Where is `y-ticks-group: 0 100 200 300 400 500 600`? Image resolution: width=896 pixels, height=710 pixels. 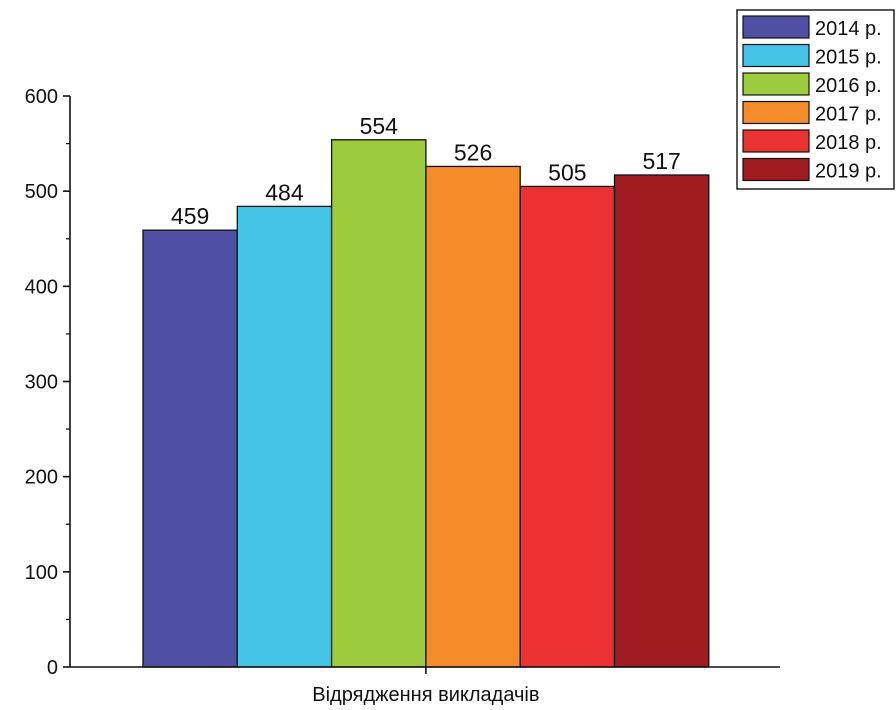 y-ticks-group: 0 100 200 300 400 500 600 is located at coordinates (47, 382).